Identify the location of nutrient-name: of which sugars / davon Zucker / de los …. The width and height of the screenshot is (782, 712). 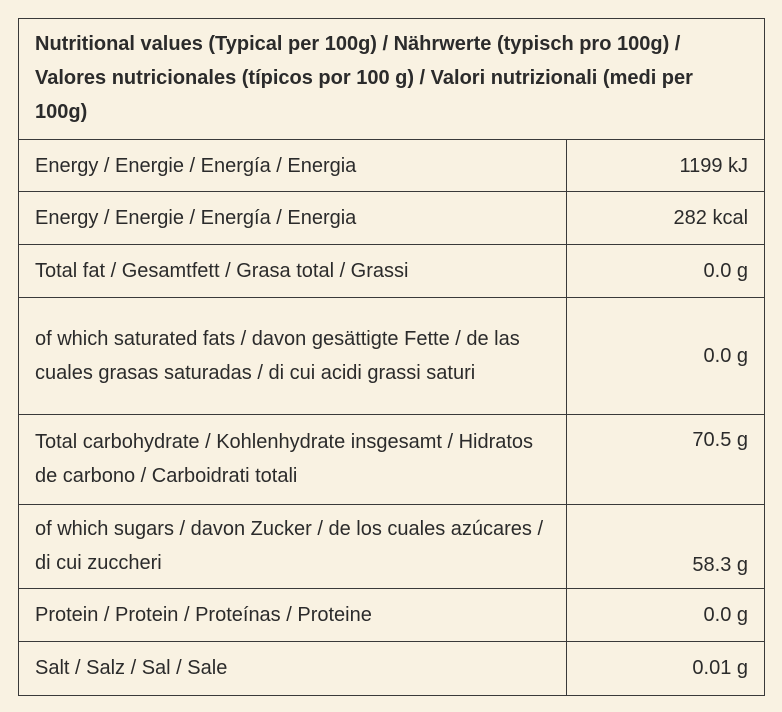
(292, 546).